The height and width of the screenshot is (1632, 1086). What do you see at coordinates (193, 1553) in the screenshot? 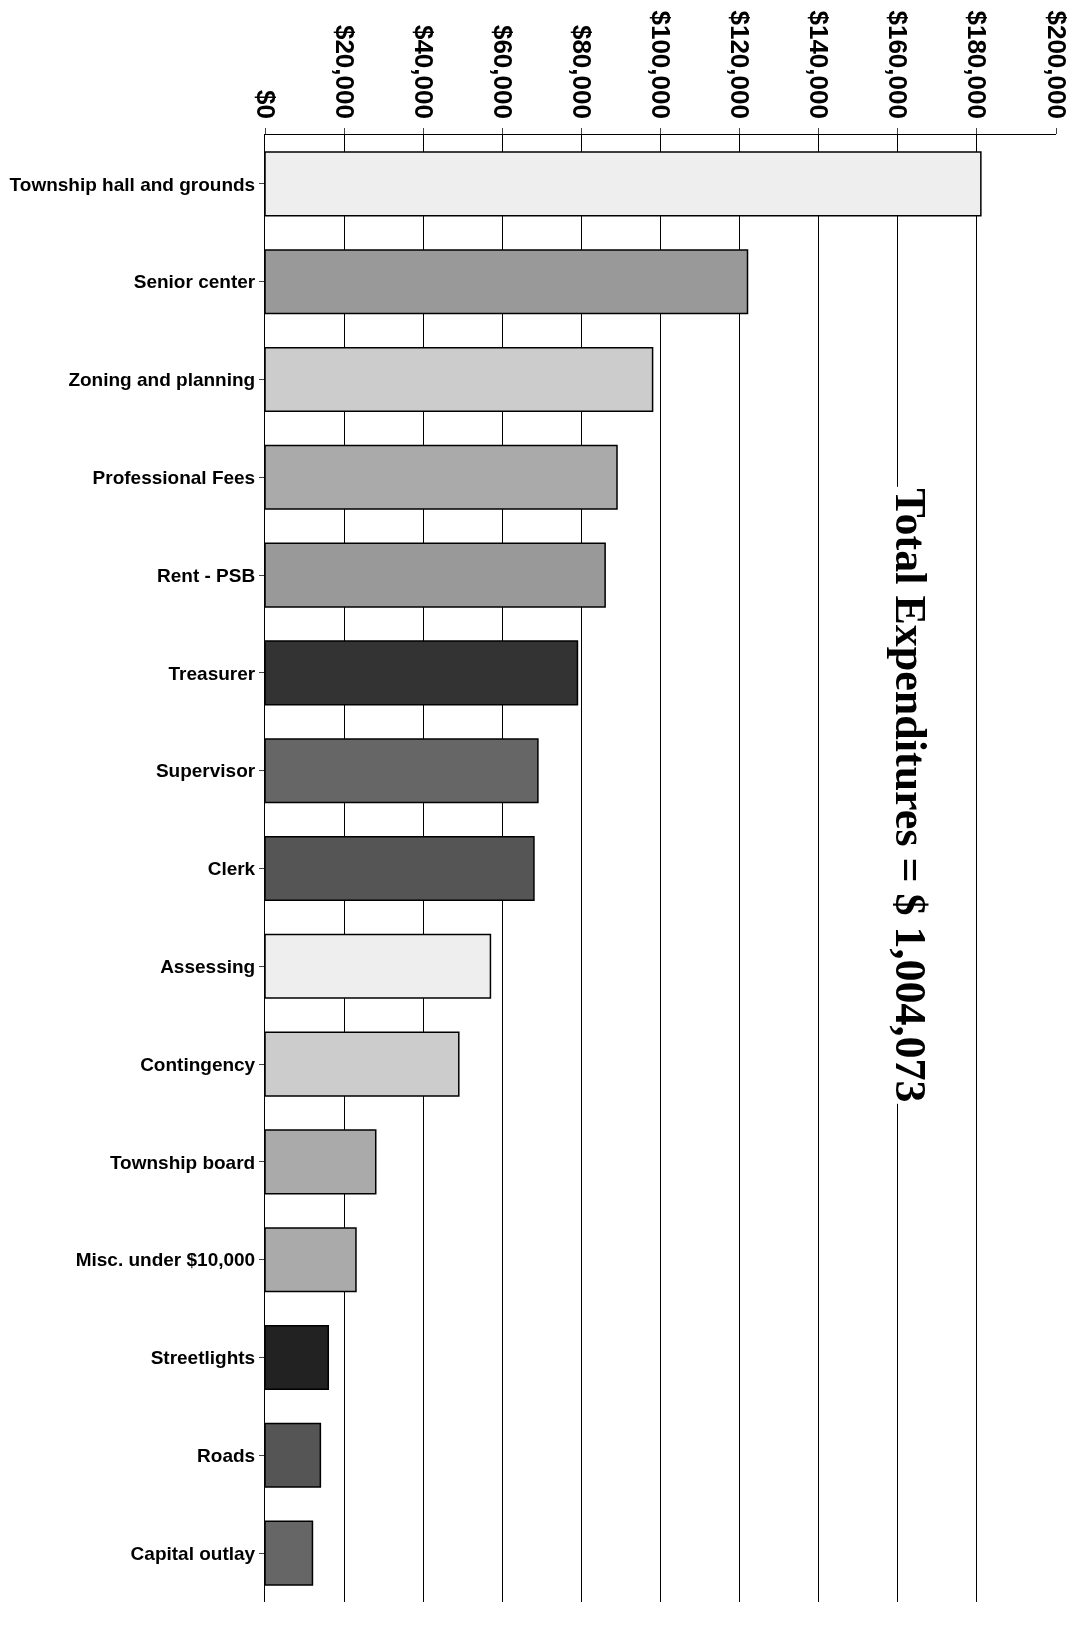
I see `y-tick-label: Capital outlay` at bounding box center [193, 1553].